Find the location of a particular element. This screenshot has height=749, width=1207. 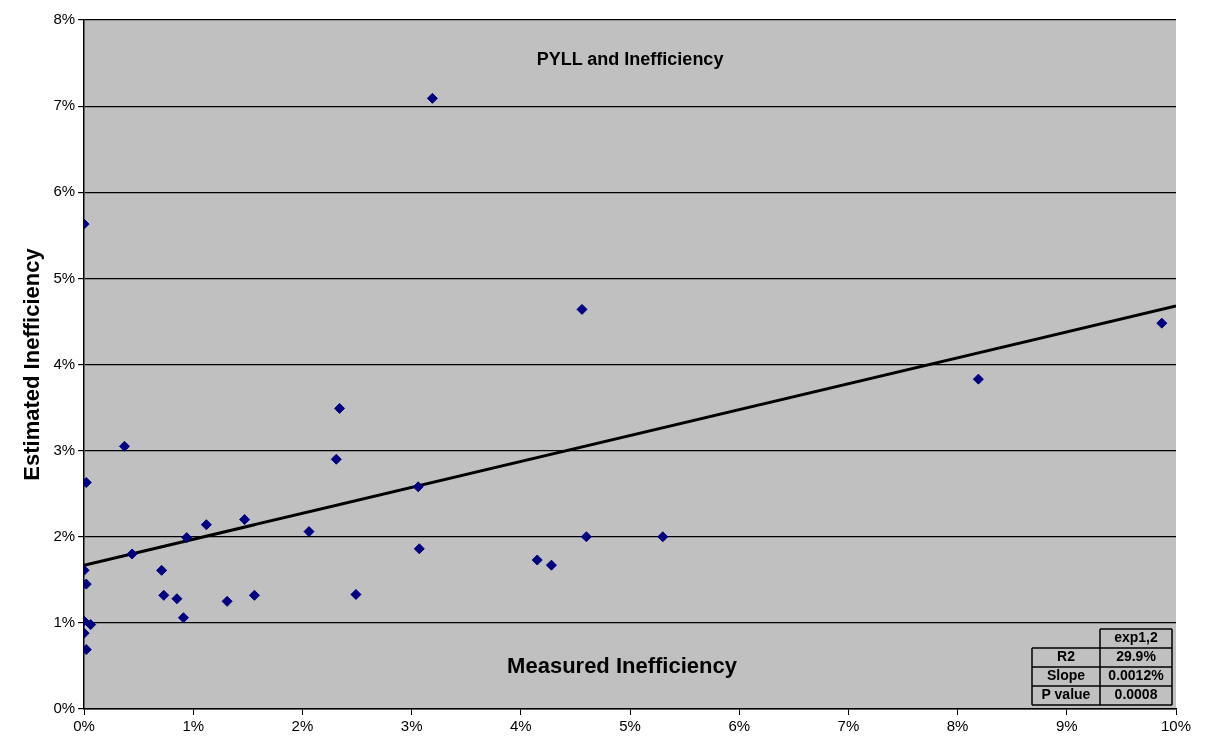

text: PYLL and Inefficiency is located at coordinates (630, 58).